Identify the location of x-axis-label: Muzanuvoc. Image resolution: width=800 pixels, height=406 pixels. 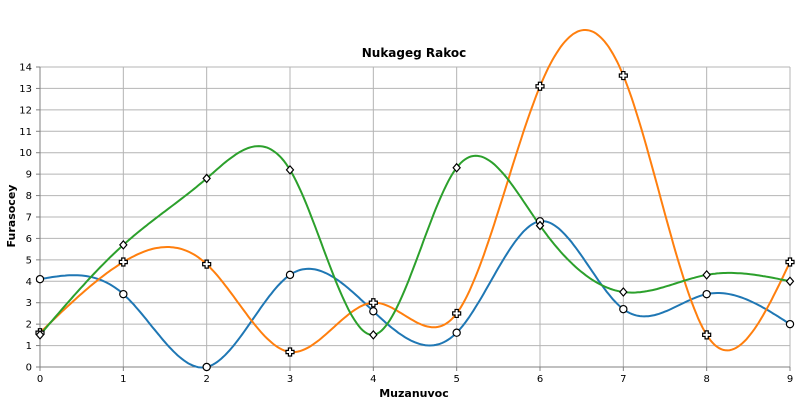
(414, 393).